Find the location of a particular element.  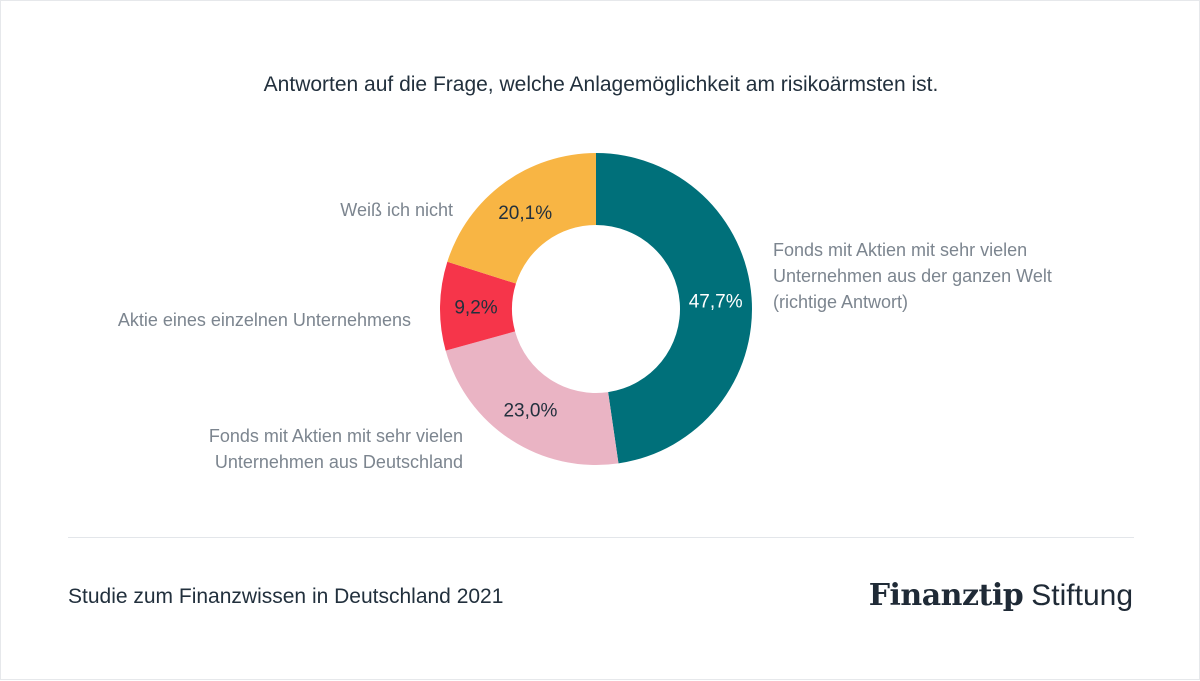

slice-value-label: 47,7% is located at coordinates (716, 301).